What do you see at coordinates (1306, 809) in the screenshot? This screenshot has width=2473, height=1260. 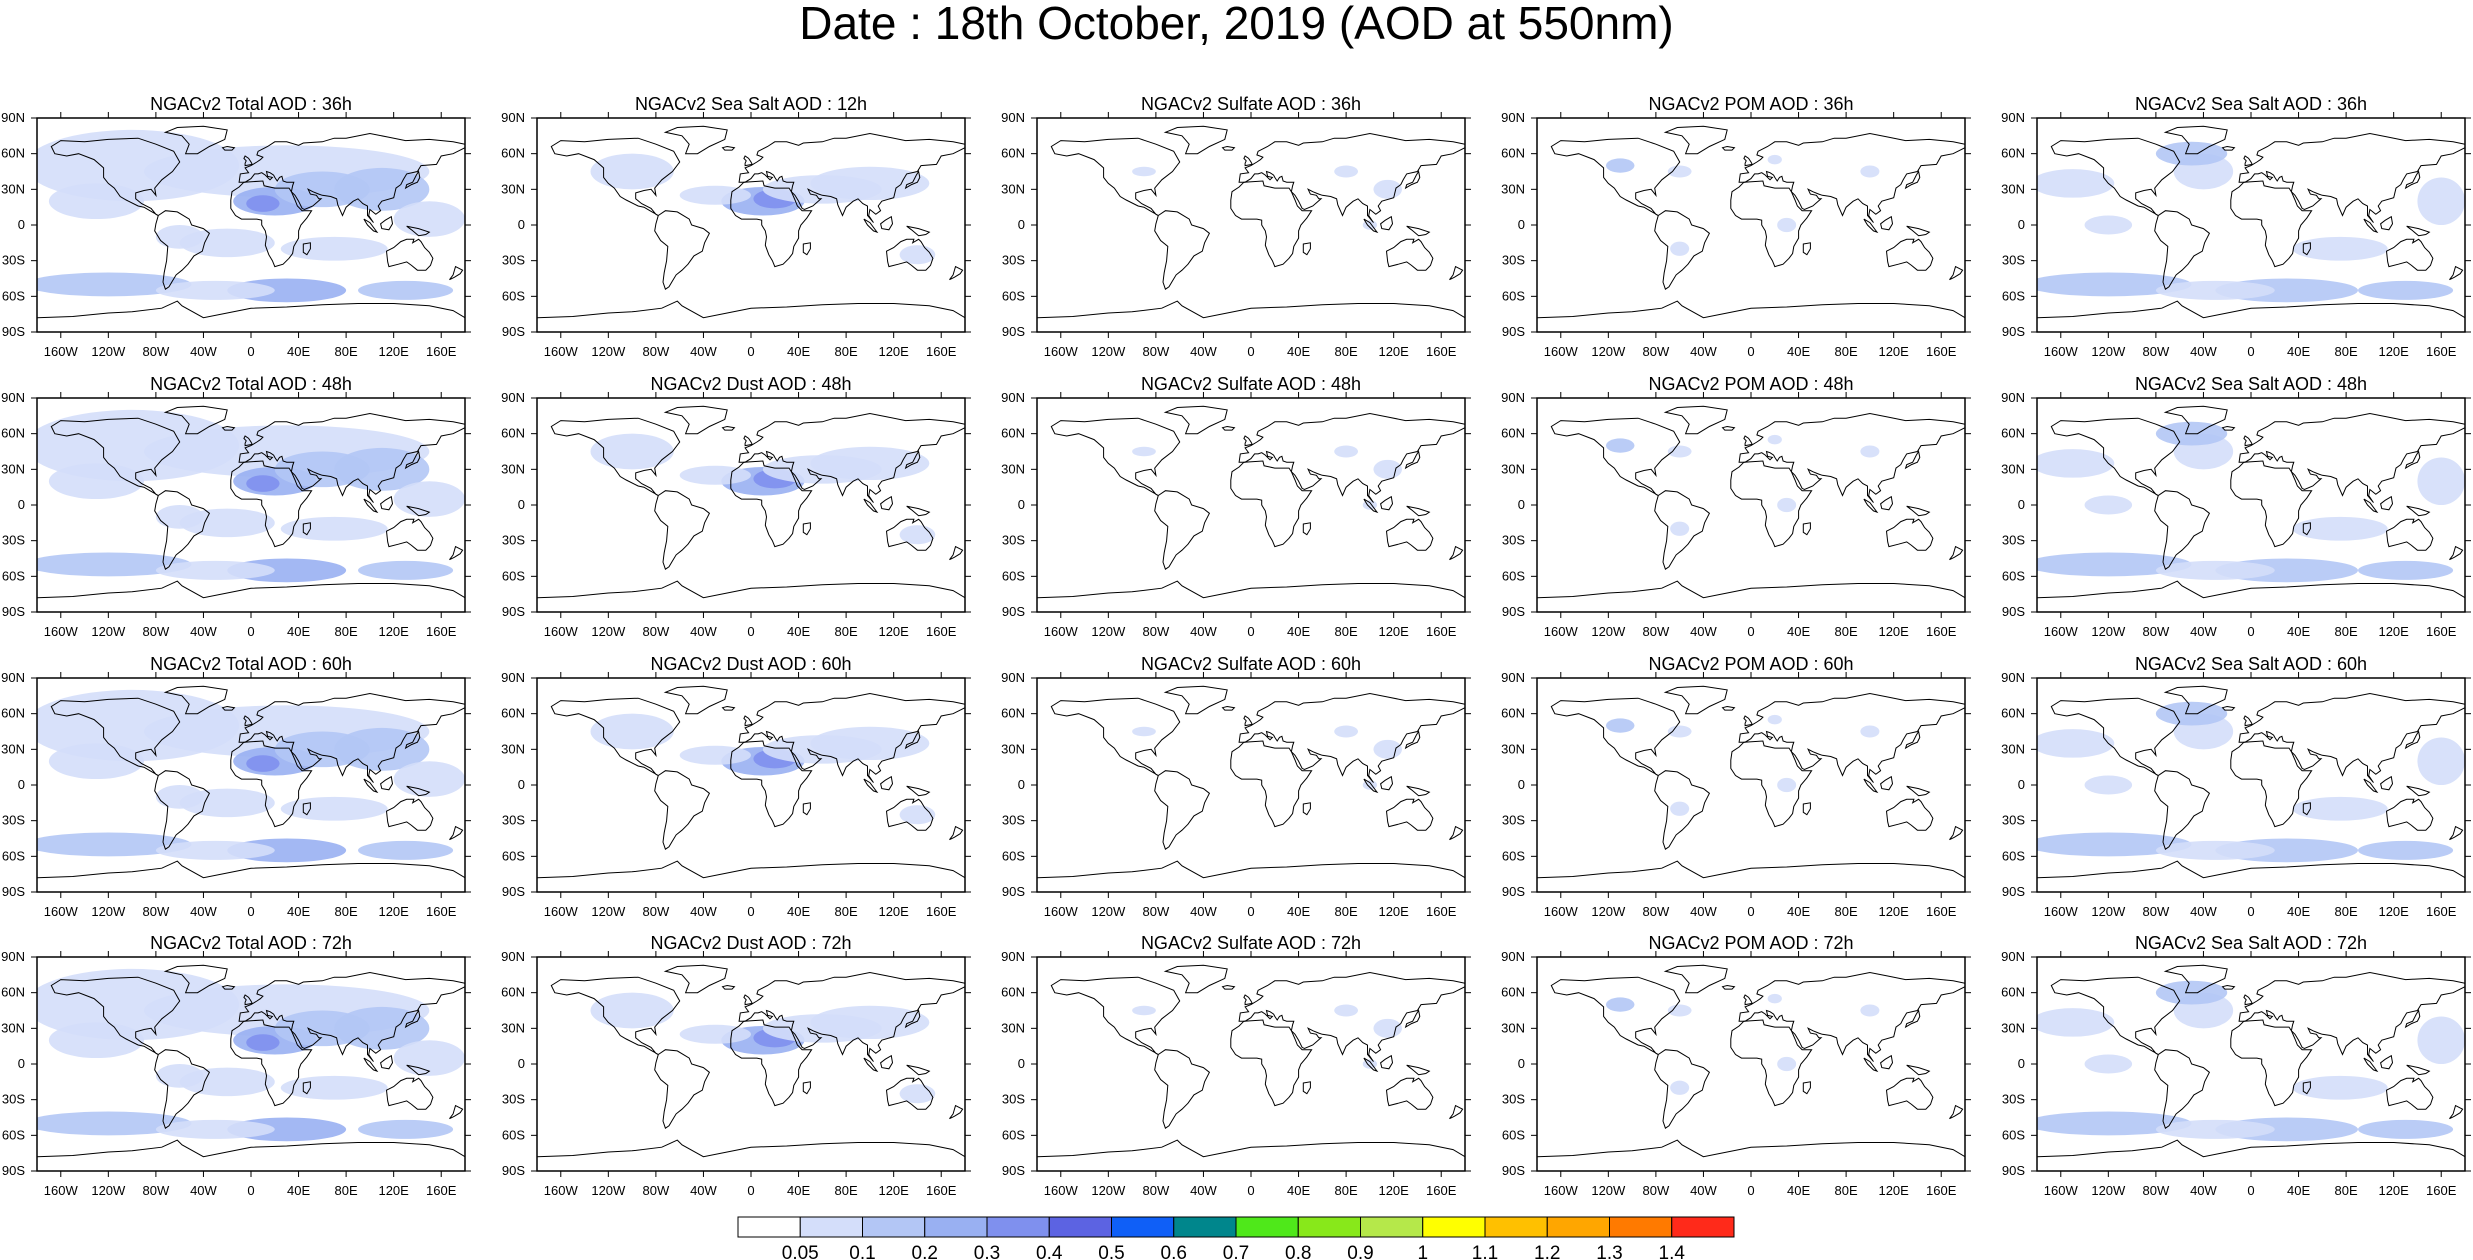 I see `coastline-madagascar` at bounding box center [1306, 809].